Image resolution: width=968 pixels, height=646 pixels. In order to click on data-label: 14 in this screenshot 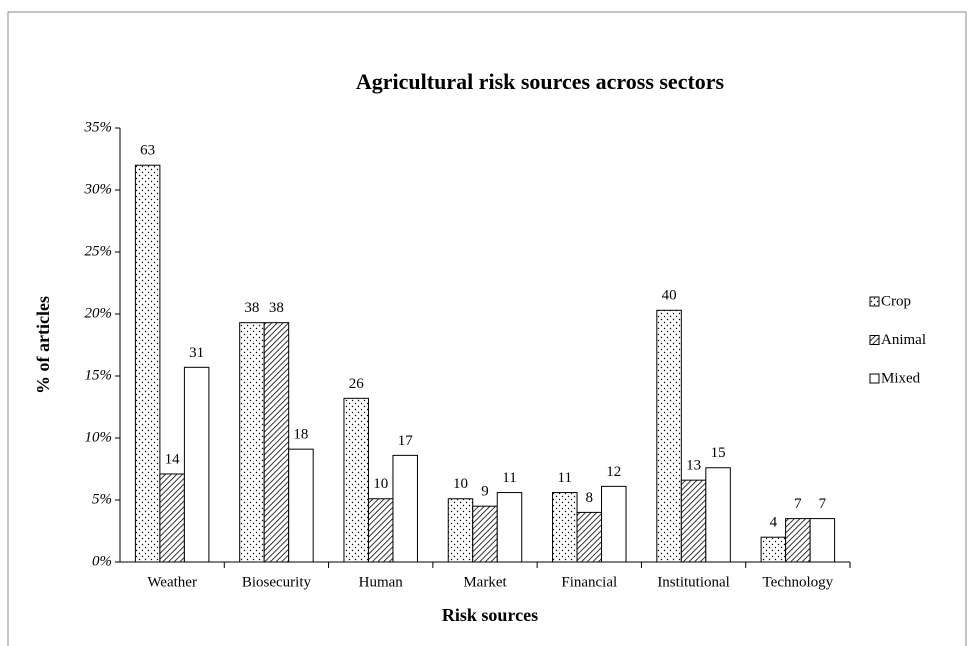, I will do `click(173, 459)`.